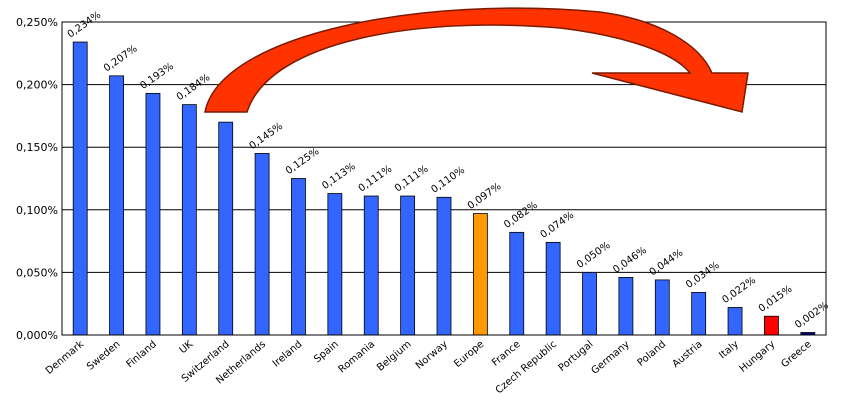 Image resolution: width=846 pixels, height=412 pixels. What do you see at coordinates (553, 288) in the screenshot?
I see `bar-czech-republic` at bounding box center [553, 288].